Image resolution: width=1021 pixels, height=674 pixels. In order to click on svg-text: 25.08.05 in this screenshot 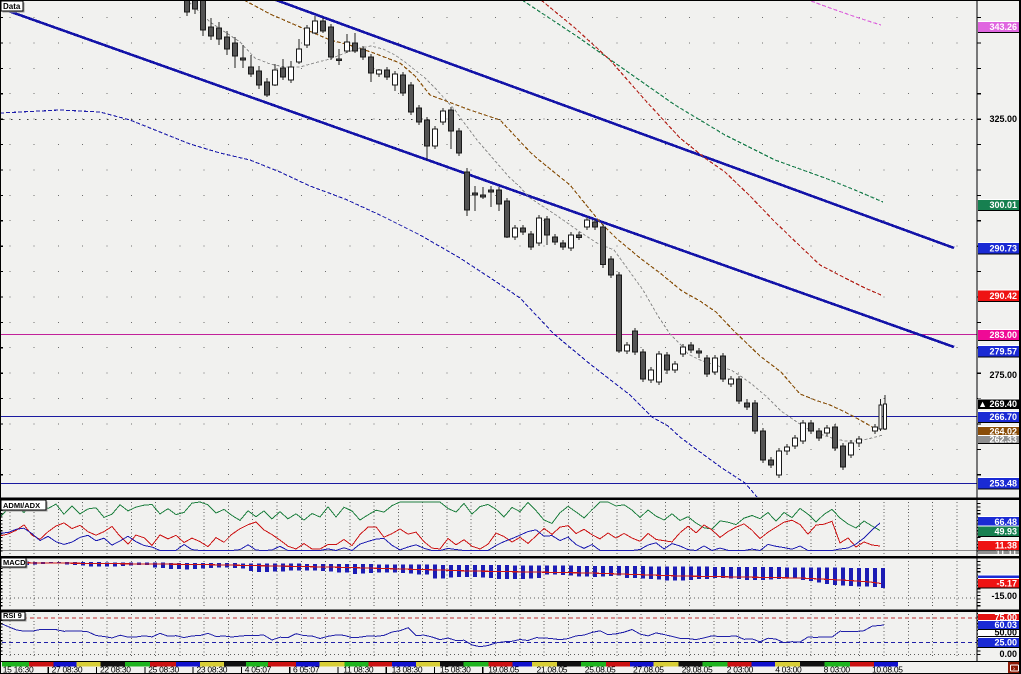, I will do `click(600, 669)`.